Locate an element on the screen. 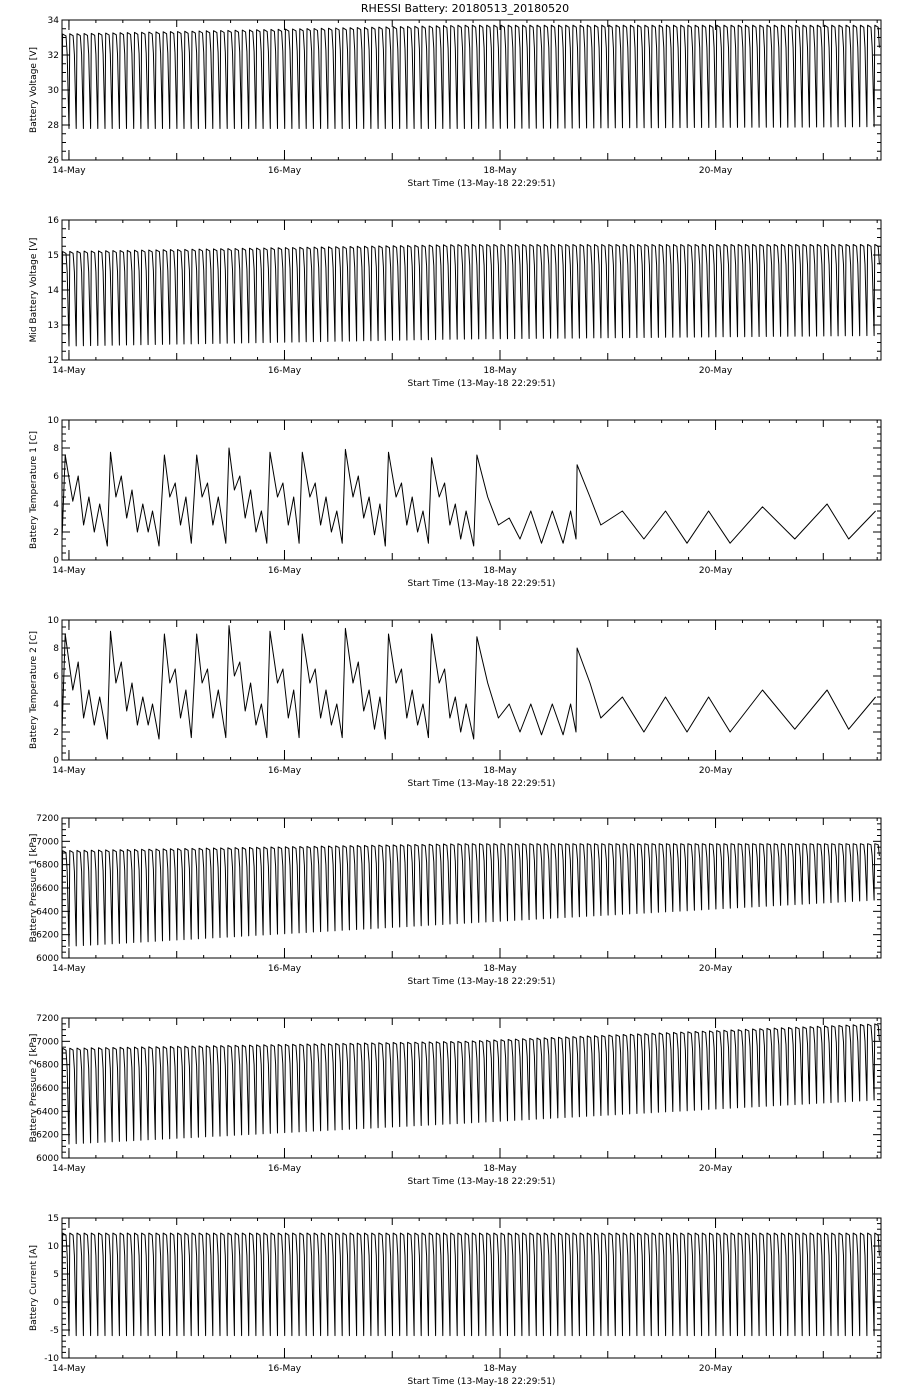 The height and width of the screenshot is (1400, 900). y-tick-label: 5 is located at coordinates (56, 1275).